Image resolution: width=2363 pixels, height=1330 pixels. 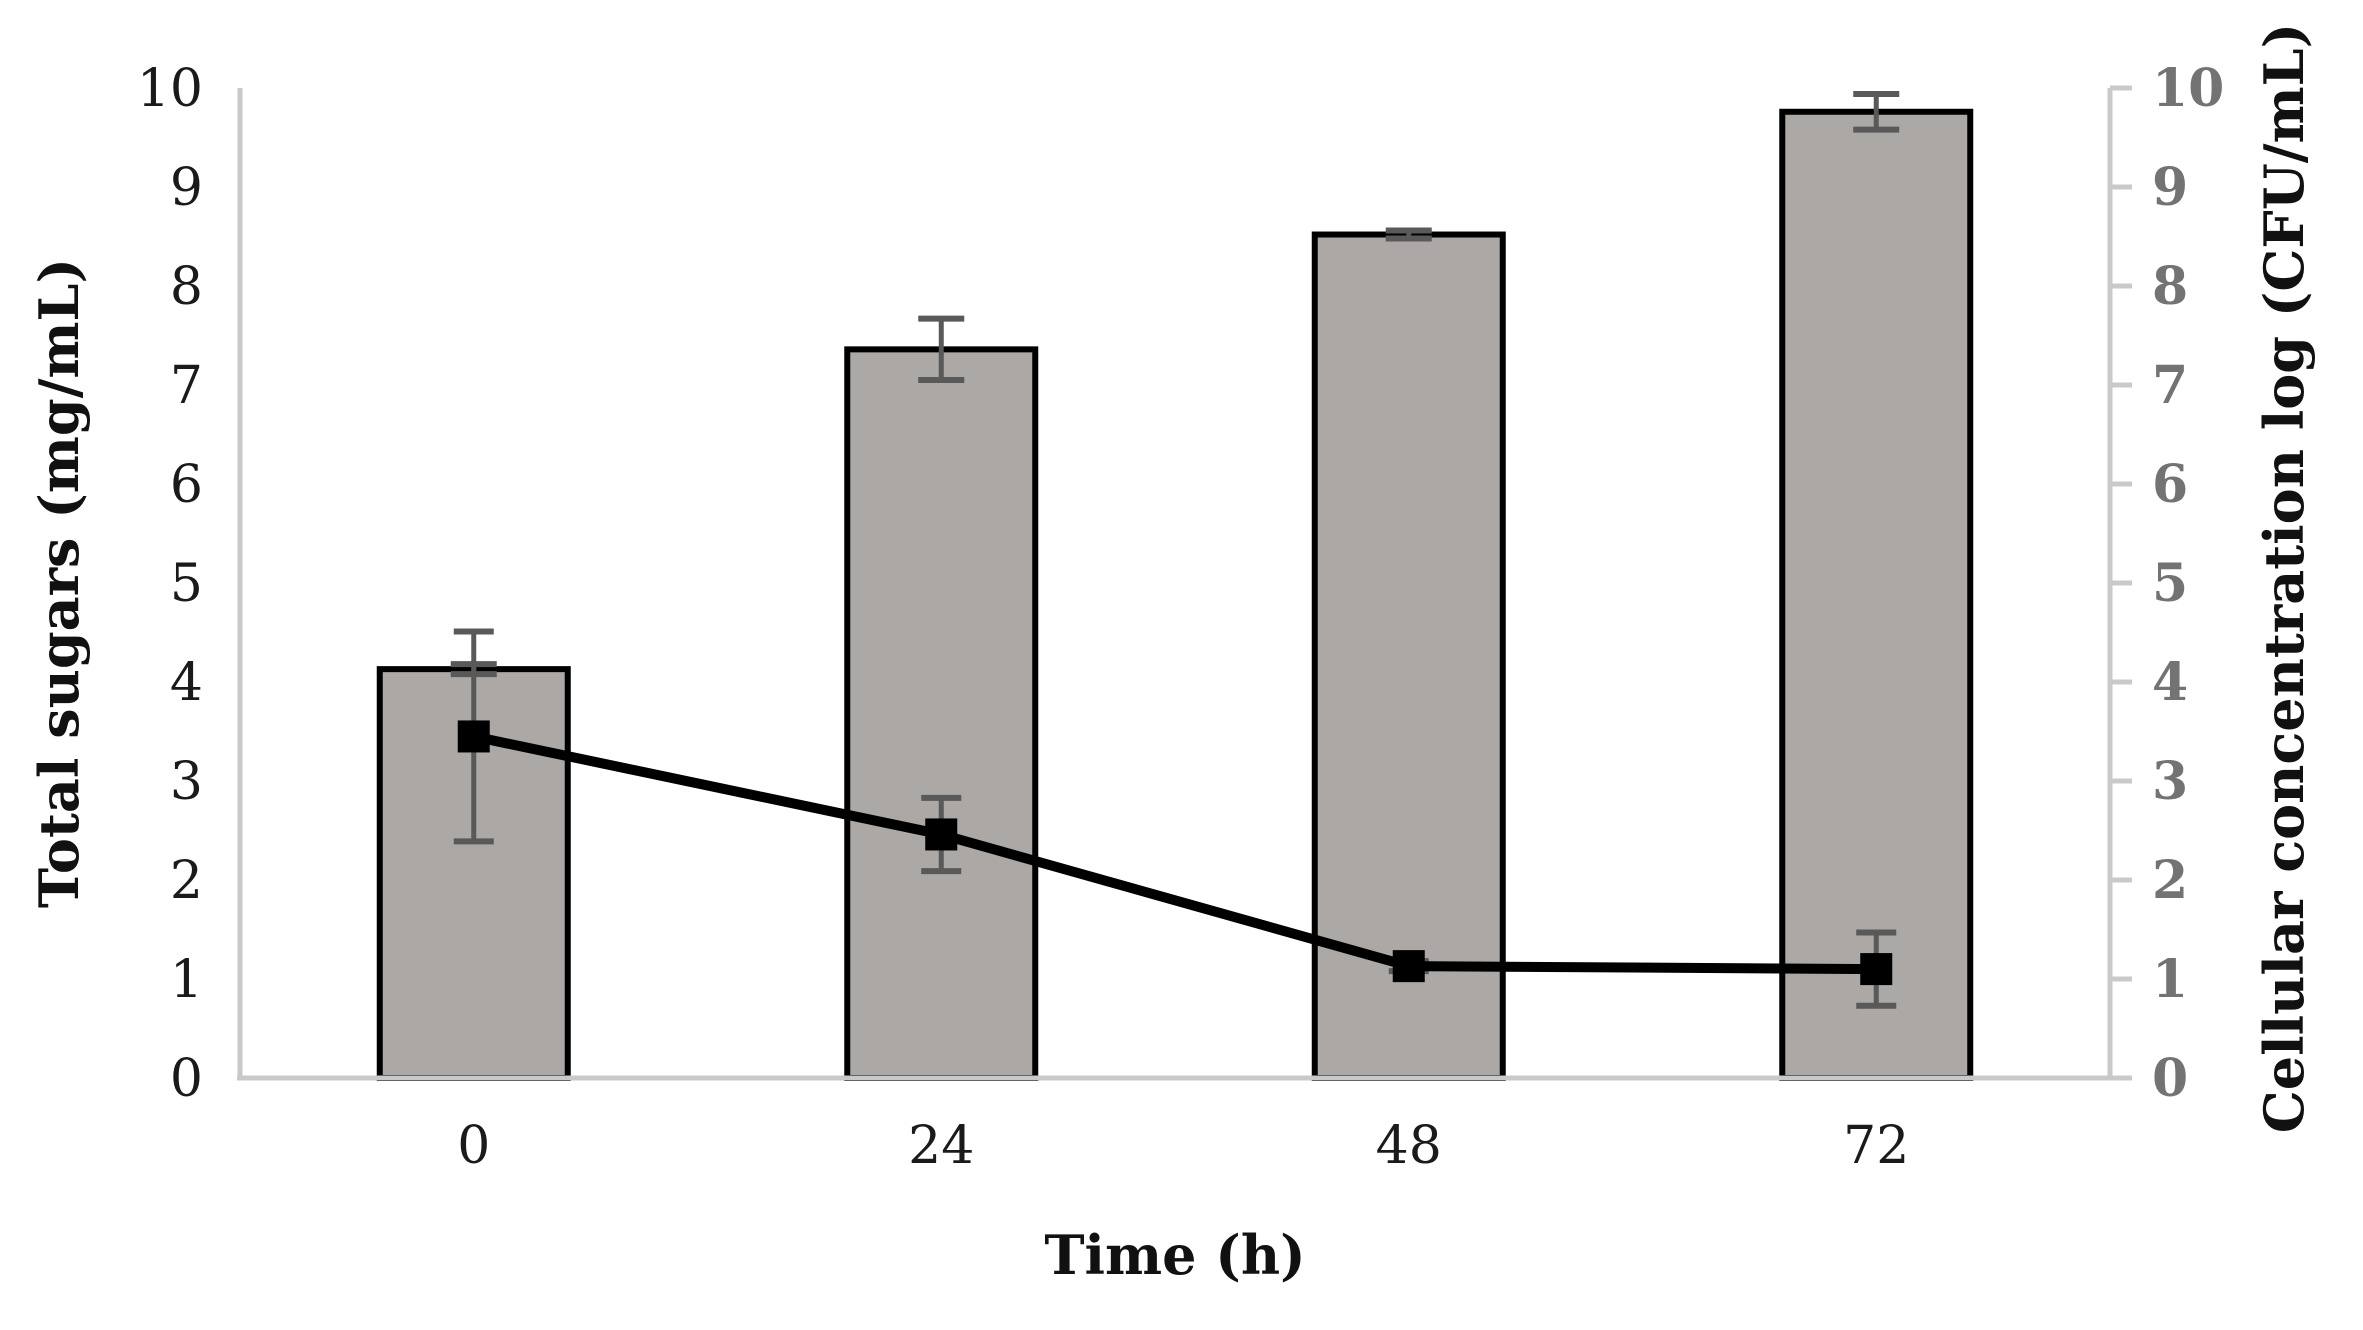 I want to click on left-axis-label-9: 9, so click(x=186, y=188).